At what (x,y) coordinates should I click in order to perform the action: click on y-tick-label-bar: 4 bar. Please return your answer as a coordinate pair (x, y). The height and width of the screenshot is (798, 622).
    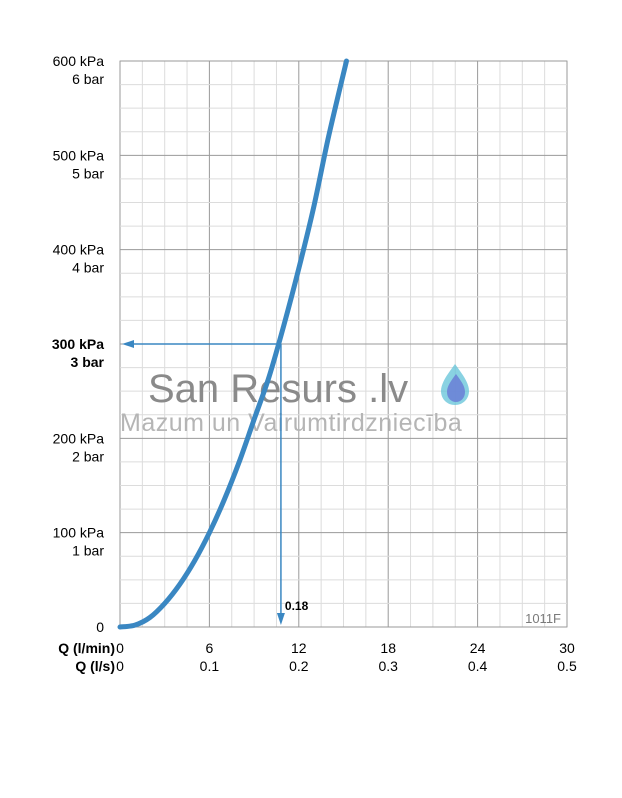
    Looking at the image, I should click on (88, 268).